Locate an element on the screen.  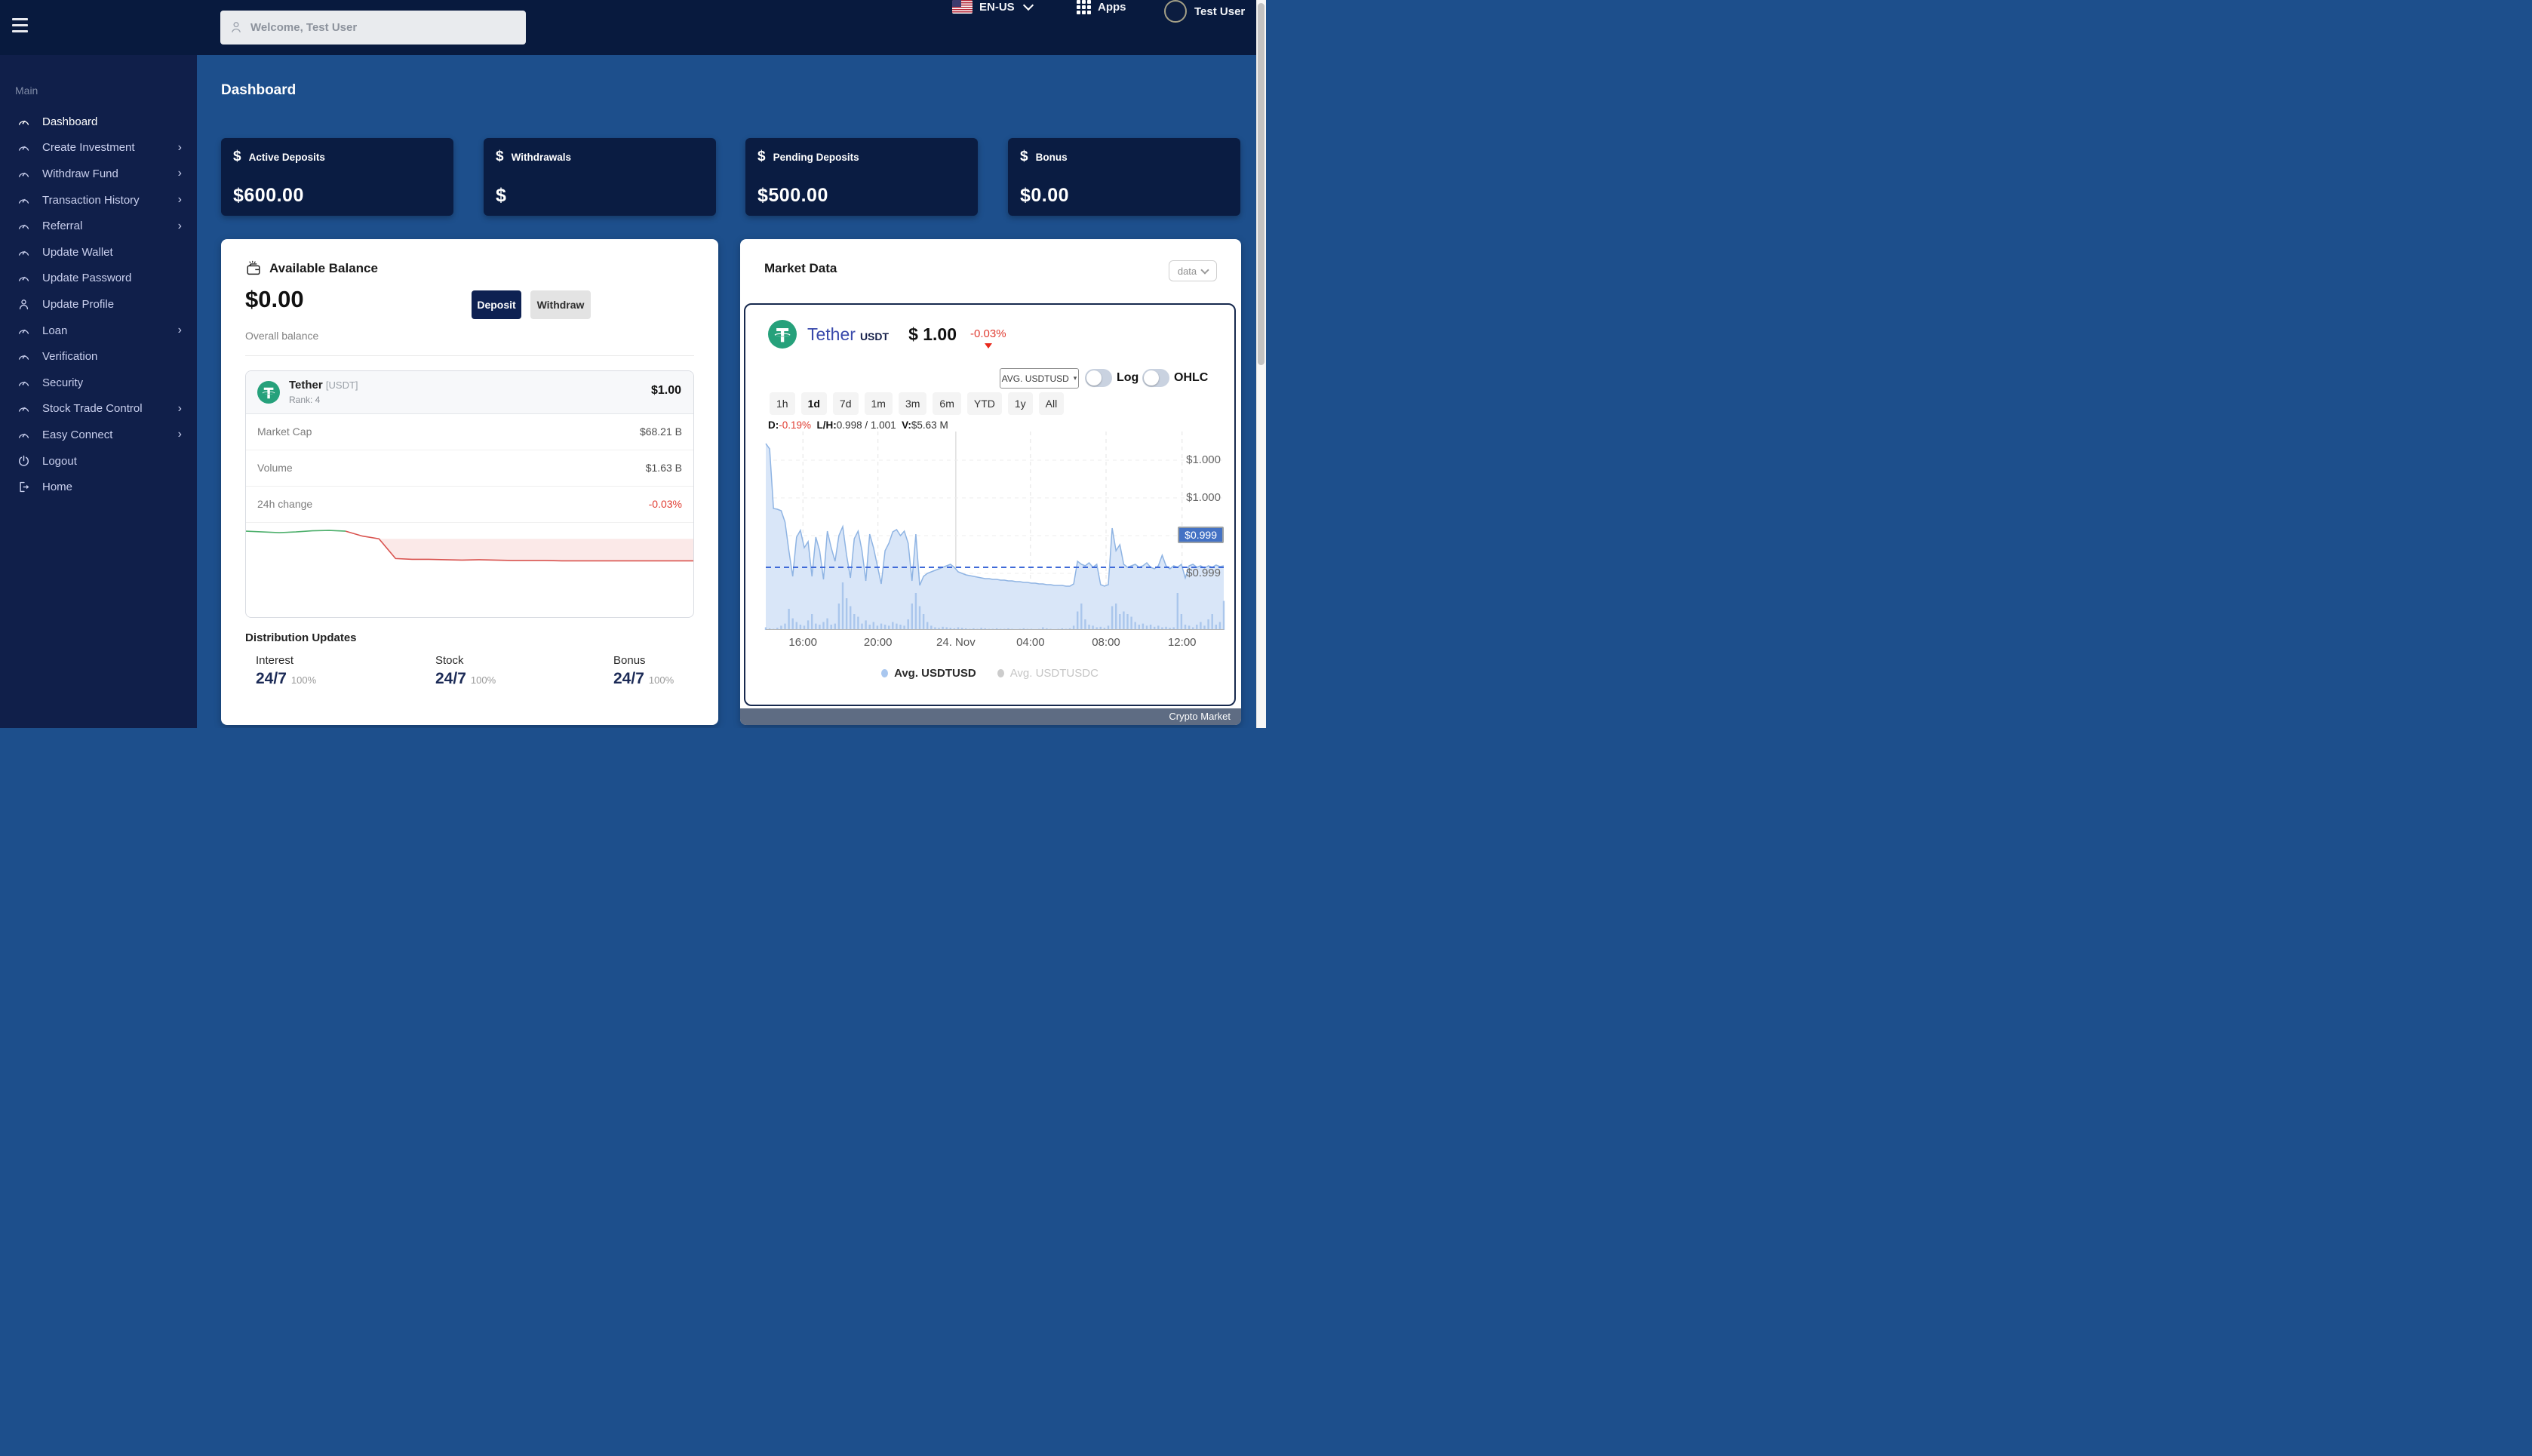
sidebar-item-update-profile: Update Profile is located at coordinates (98, 304).